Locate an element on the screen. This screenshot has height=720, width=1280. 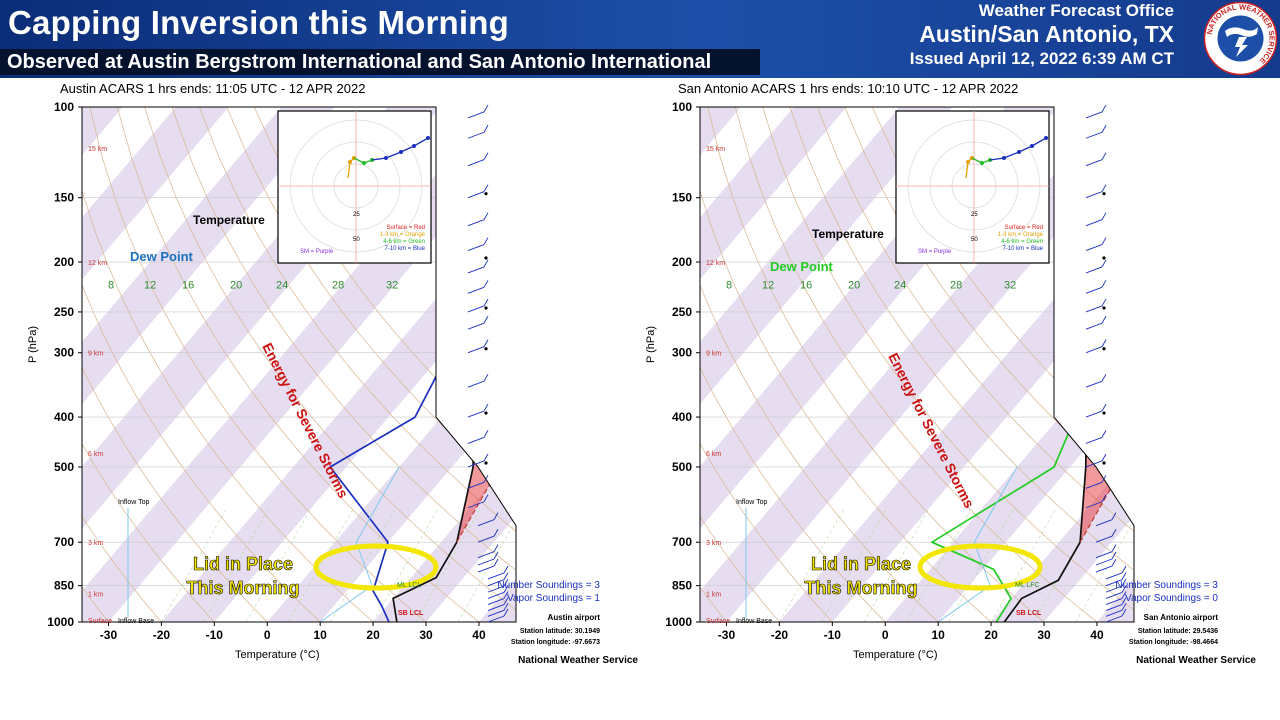
dewpoint-label: Dew Point is located at coordinates (802, 266).